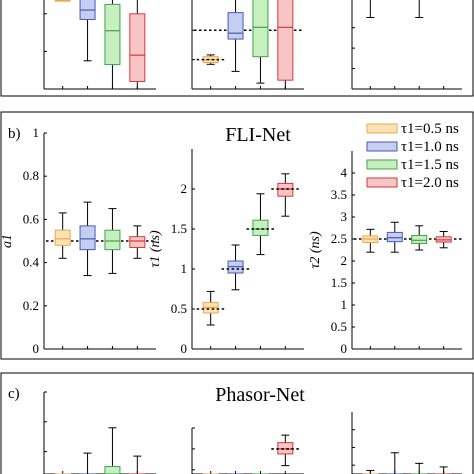 The height and width of the screenshot is (474, 474). What do you see at coordinates (382, 128) in the screenshot?
I see `legend-swatch-s05` at bounding box center [382, 128].